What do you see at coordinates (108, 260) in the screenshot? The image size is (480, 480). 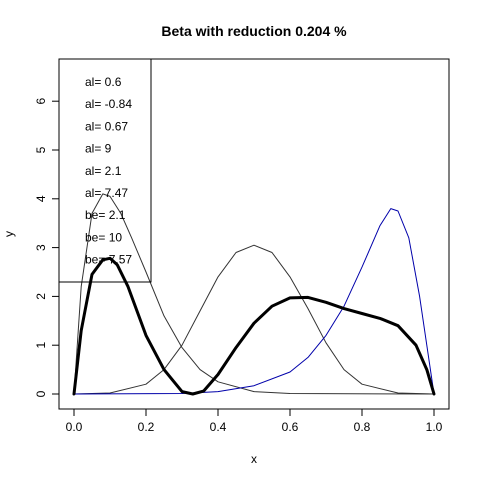 I see `legend-entry: be= 7.57` at bounding box center [108, 260].